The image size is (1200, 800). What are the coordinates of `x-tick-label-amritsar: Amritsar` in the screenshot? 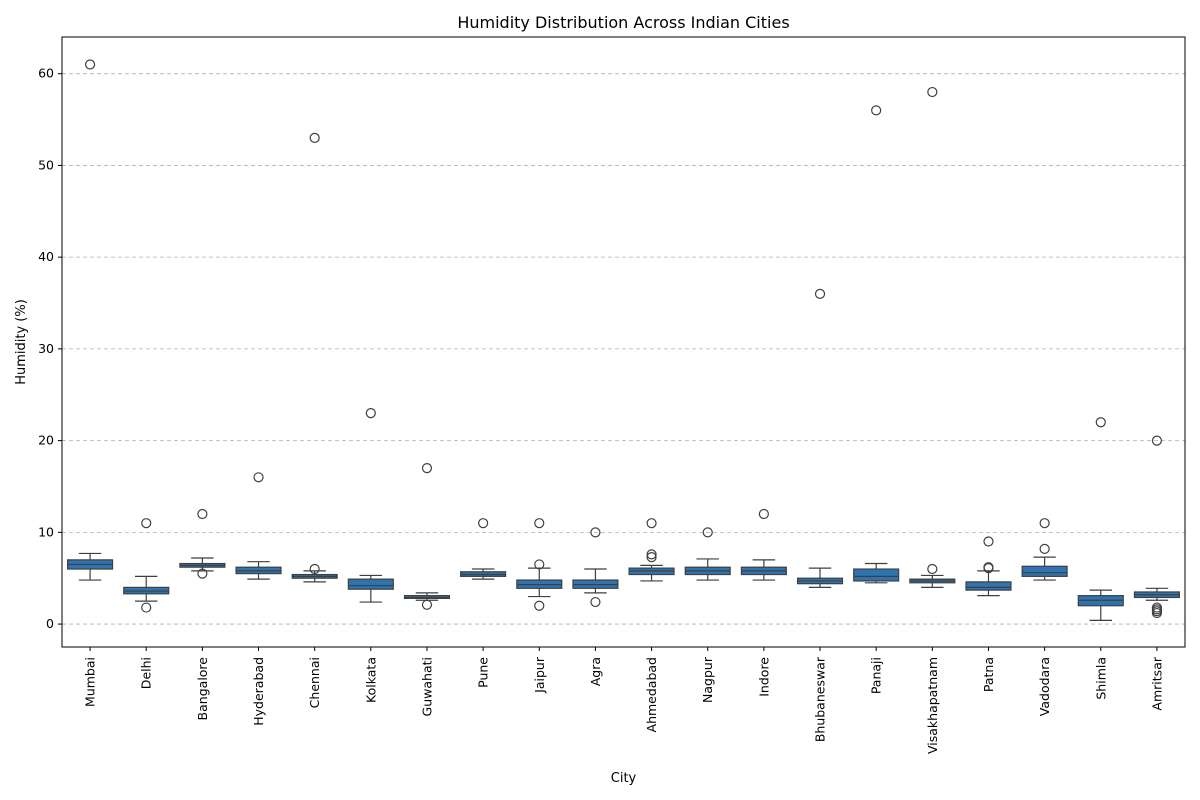 It's located at (1156, 683).